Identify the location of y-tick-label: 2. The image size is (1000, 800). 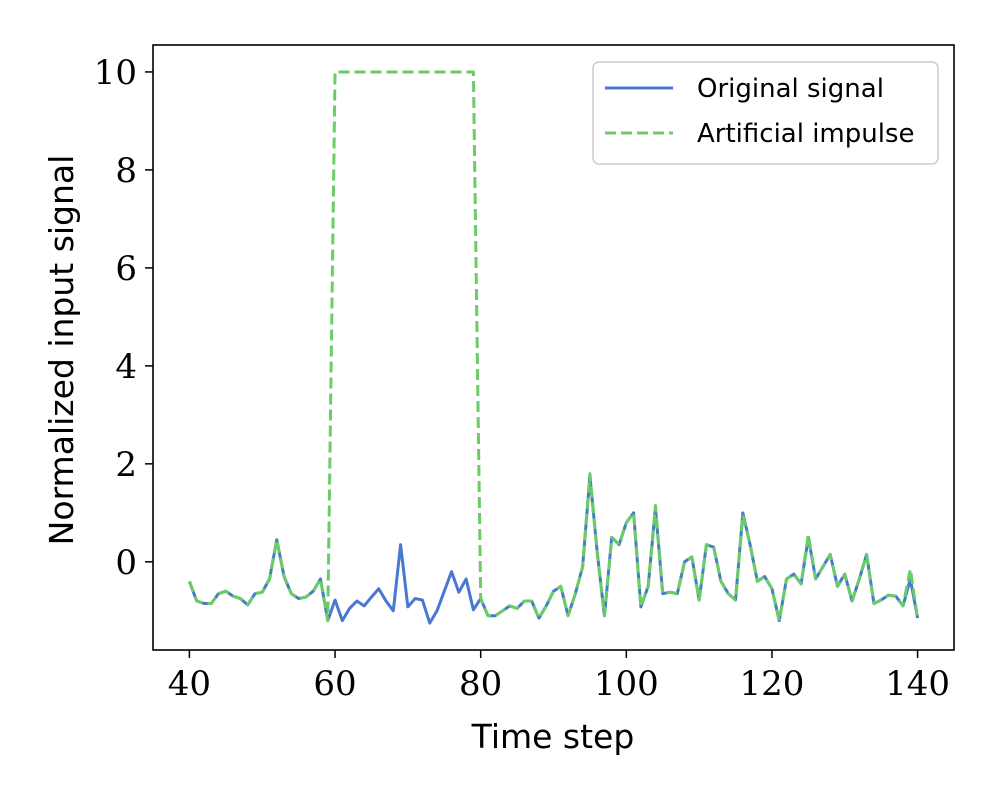
(126, 465).